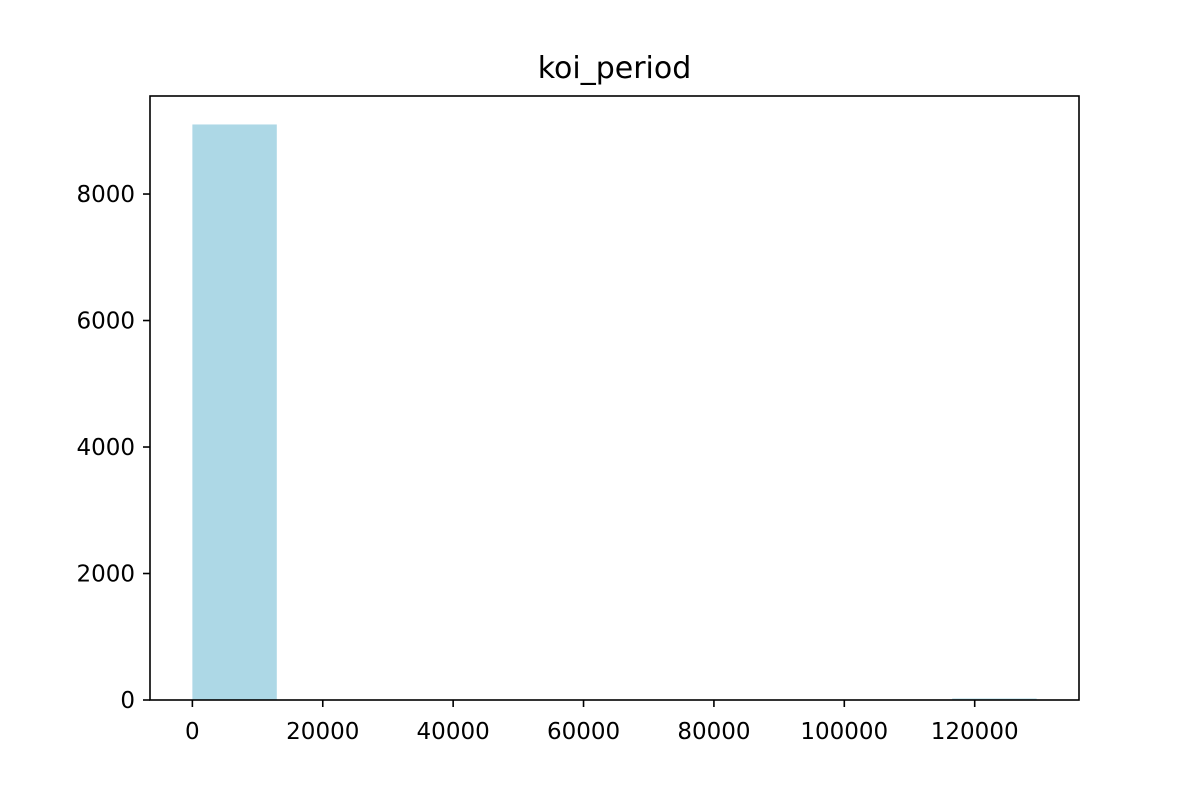 Image resolution: width=1200 pixels, height=800 pixels. Describe the element at coordinates (615, 68) in the screenshot. I see `chart-title: koi_period` at that location.